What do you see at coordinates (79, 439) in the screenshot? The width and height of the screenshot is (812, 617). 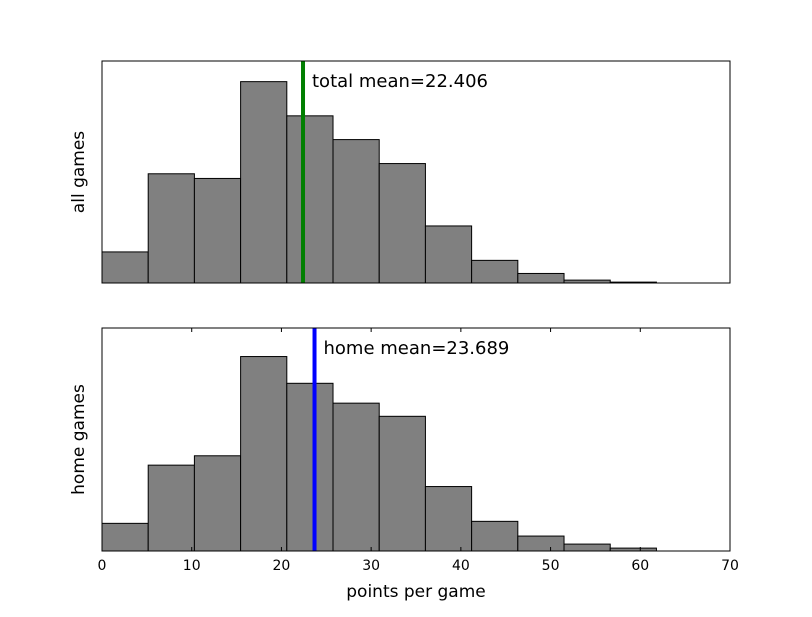 I see `y-axis-label: home games` at bounding box center [79, 439].